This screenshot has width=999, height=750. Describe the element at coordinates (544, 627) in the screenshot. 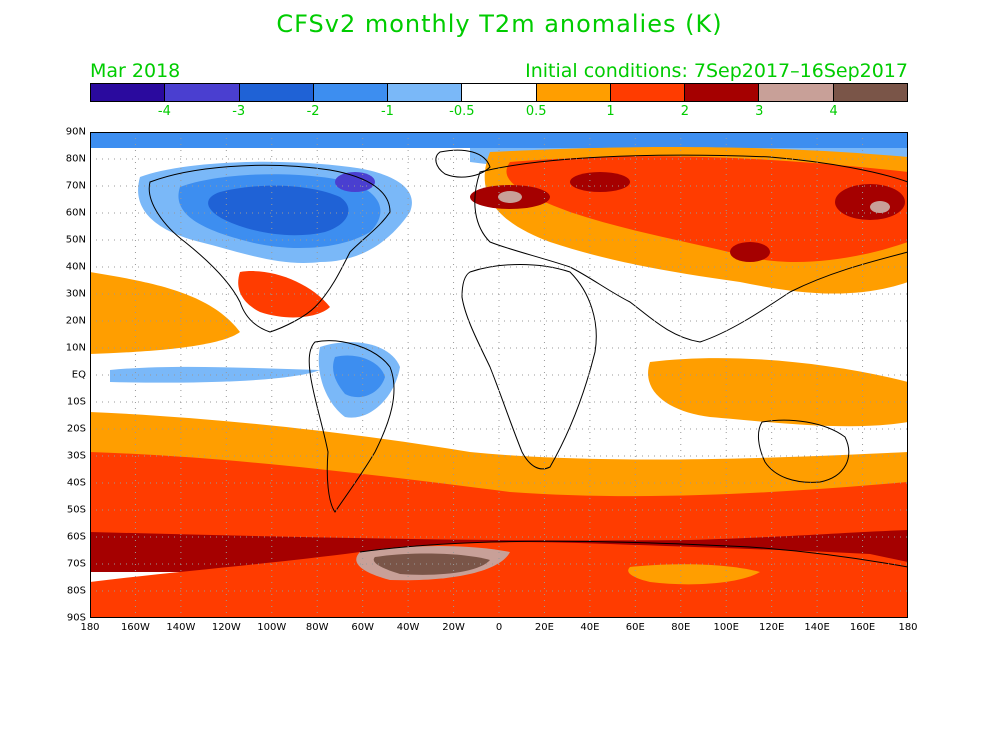

I see `longitude-tick-label: 20E` at that location.